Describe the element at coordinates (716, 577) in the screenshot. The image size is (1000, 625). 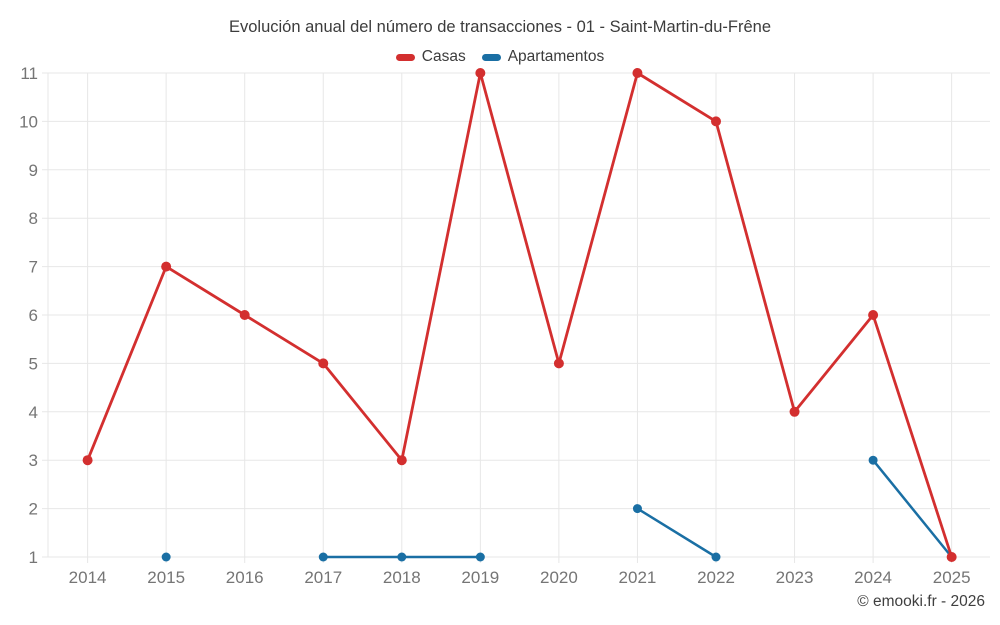
I see `x-tick-label: 2022` at that location.